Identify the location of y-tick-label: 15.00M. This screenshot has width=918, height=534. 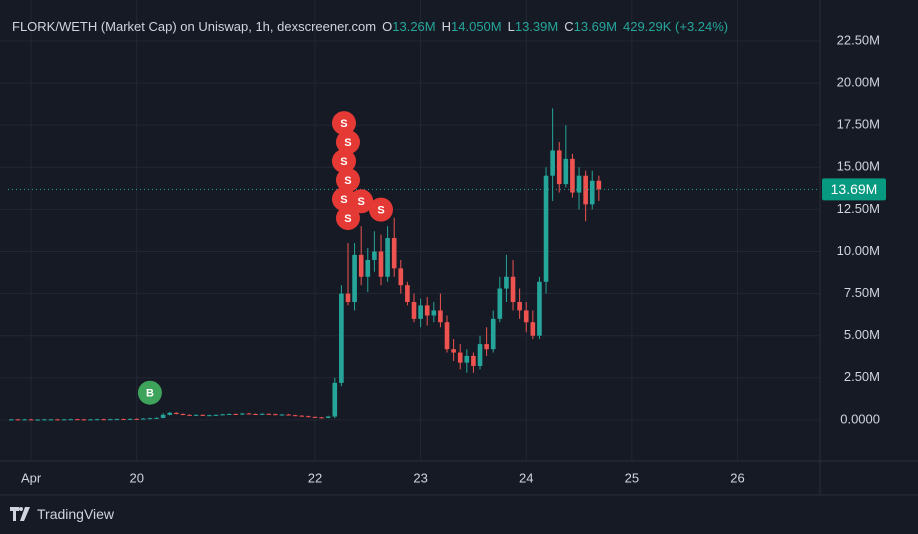
(858, 166).